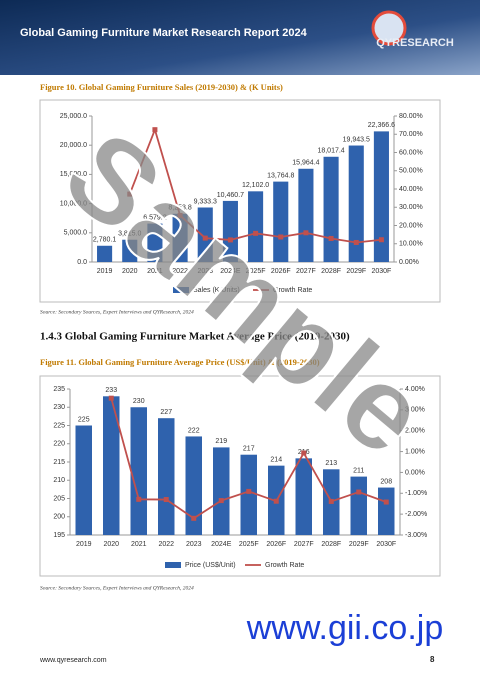 This screenshot has width=480, height=684. What do you see at coordinates (249, 449) in the screenshot?
I see `data-label: 217` at bounding box center [249, 449].